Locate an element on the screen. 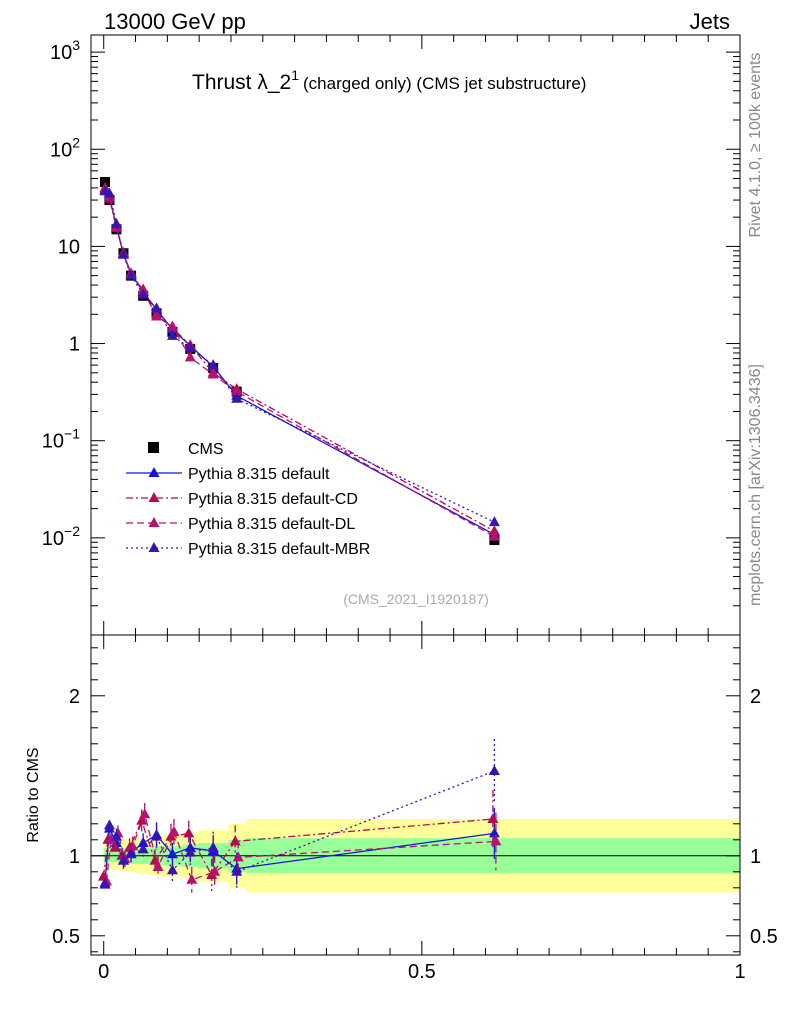 The height and width of the screenshot is (1024, 786). main-title: Thrust λ_2 is located at coordinates (241, 82).